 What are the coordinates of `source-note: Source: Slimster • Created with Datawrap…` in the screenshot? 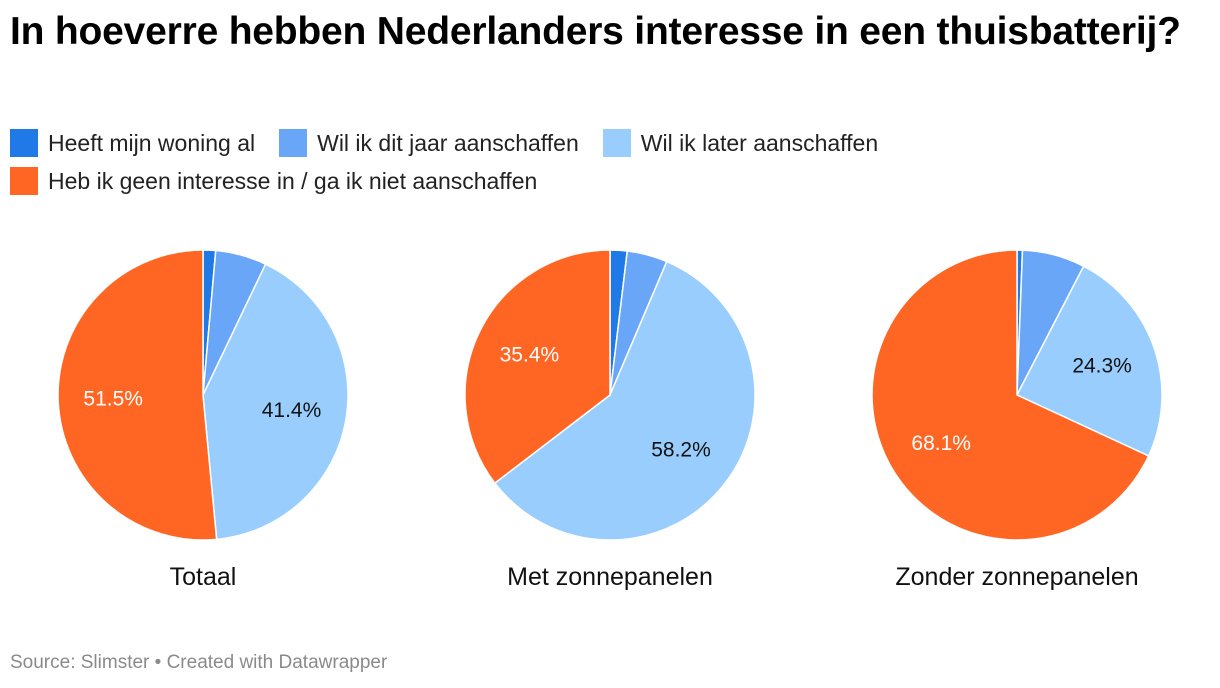 It's located at (199, 662).